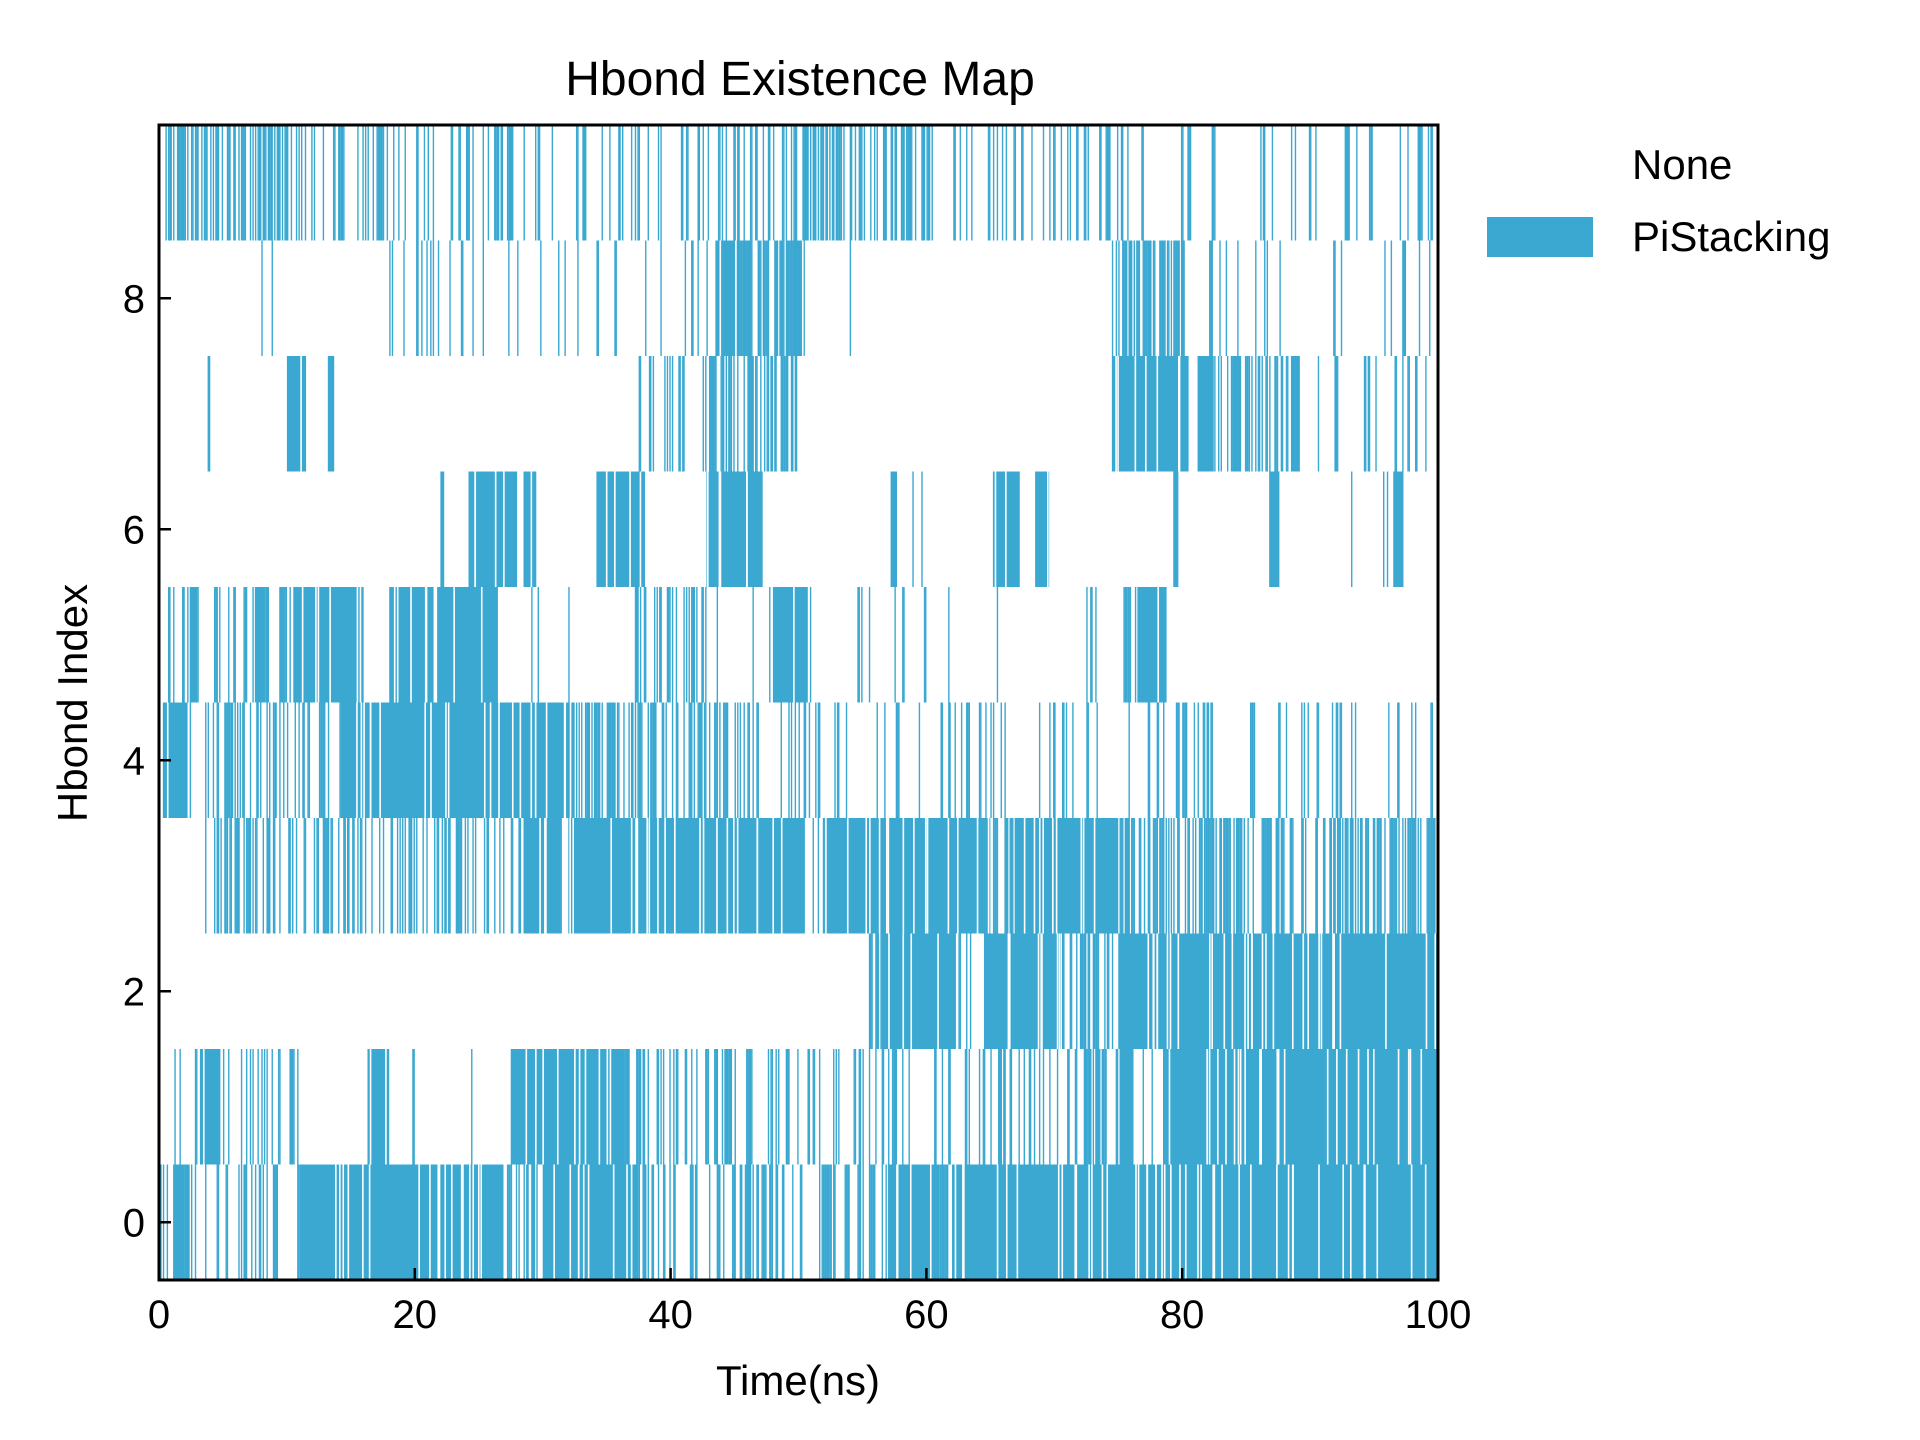 This screenshot has width=1920, height=1440. What do you see at coordinates (926, 1315) in the screenshot?
I see `x-tick-label: 60` at bounding box center [926, 1315].